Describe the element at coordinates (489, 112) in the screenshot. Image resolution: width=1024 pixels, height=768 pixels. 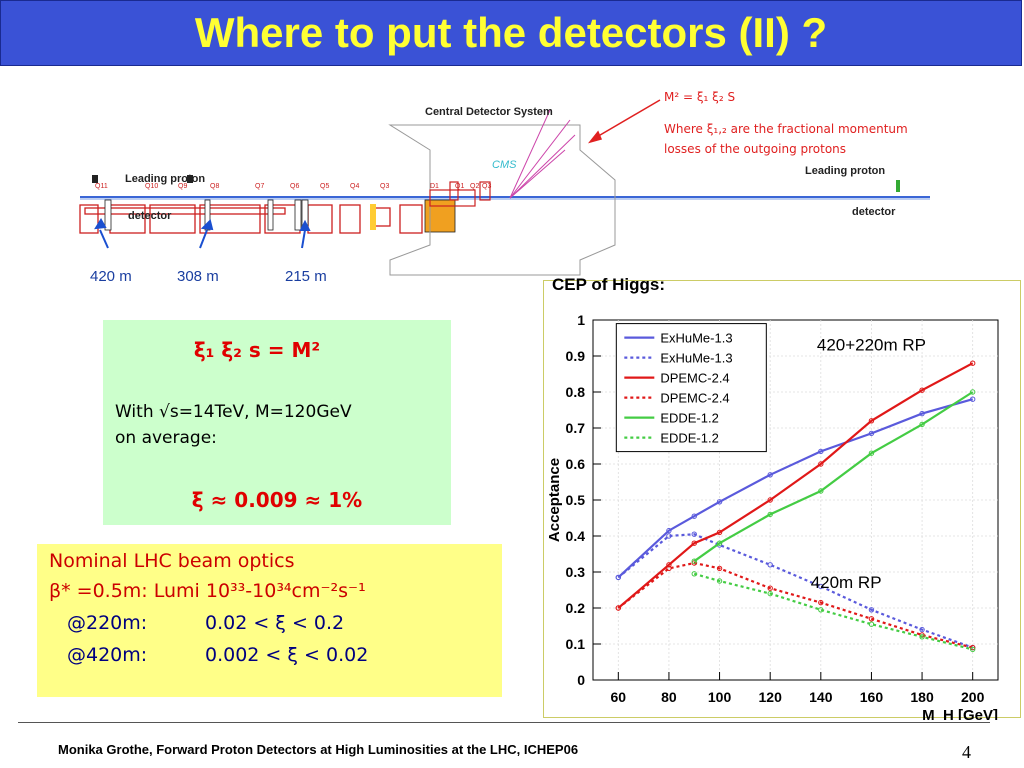
I see `central-detector-label: Central Detector System` at that location.